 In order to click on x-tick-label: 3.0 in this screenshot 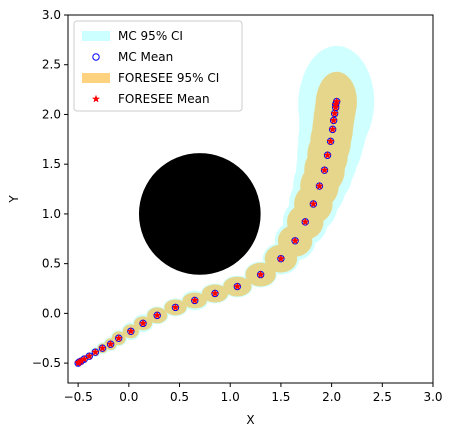, I will do `click(432, 397)`.